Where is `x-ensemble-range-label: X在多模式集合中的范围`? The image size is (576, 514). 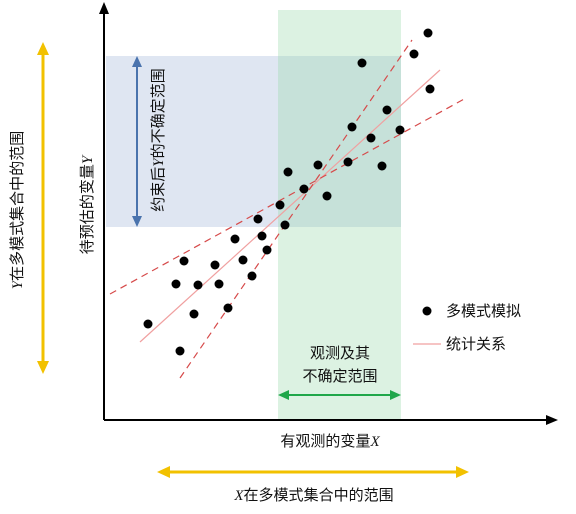
x-ensemble-range-label: X在多模式集合中的范围 is located at coordinates (313, 495).